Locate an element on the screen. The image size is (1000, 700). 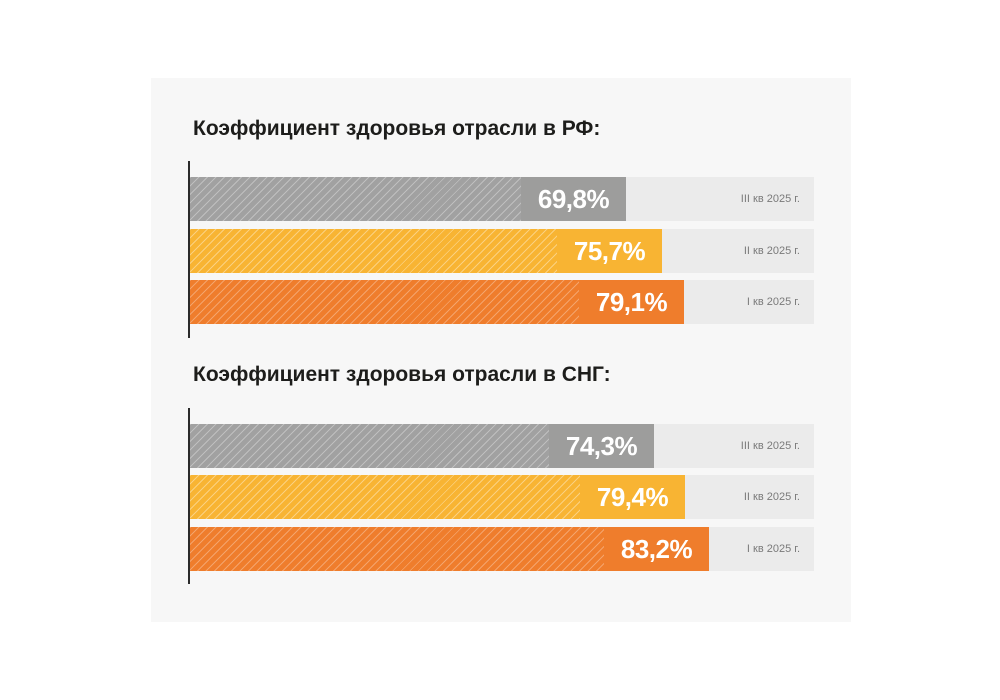
bar-value-box-rf-q1: 79,1% is located at coordinates (631, 302).